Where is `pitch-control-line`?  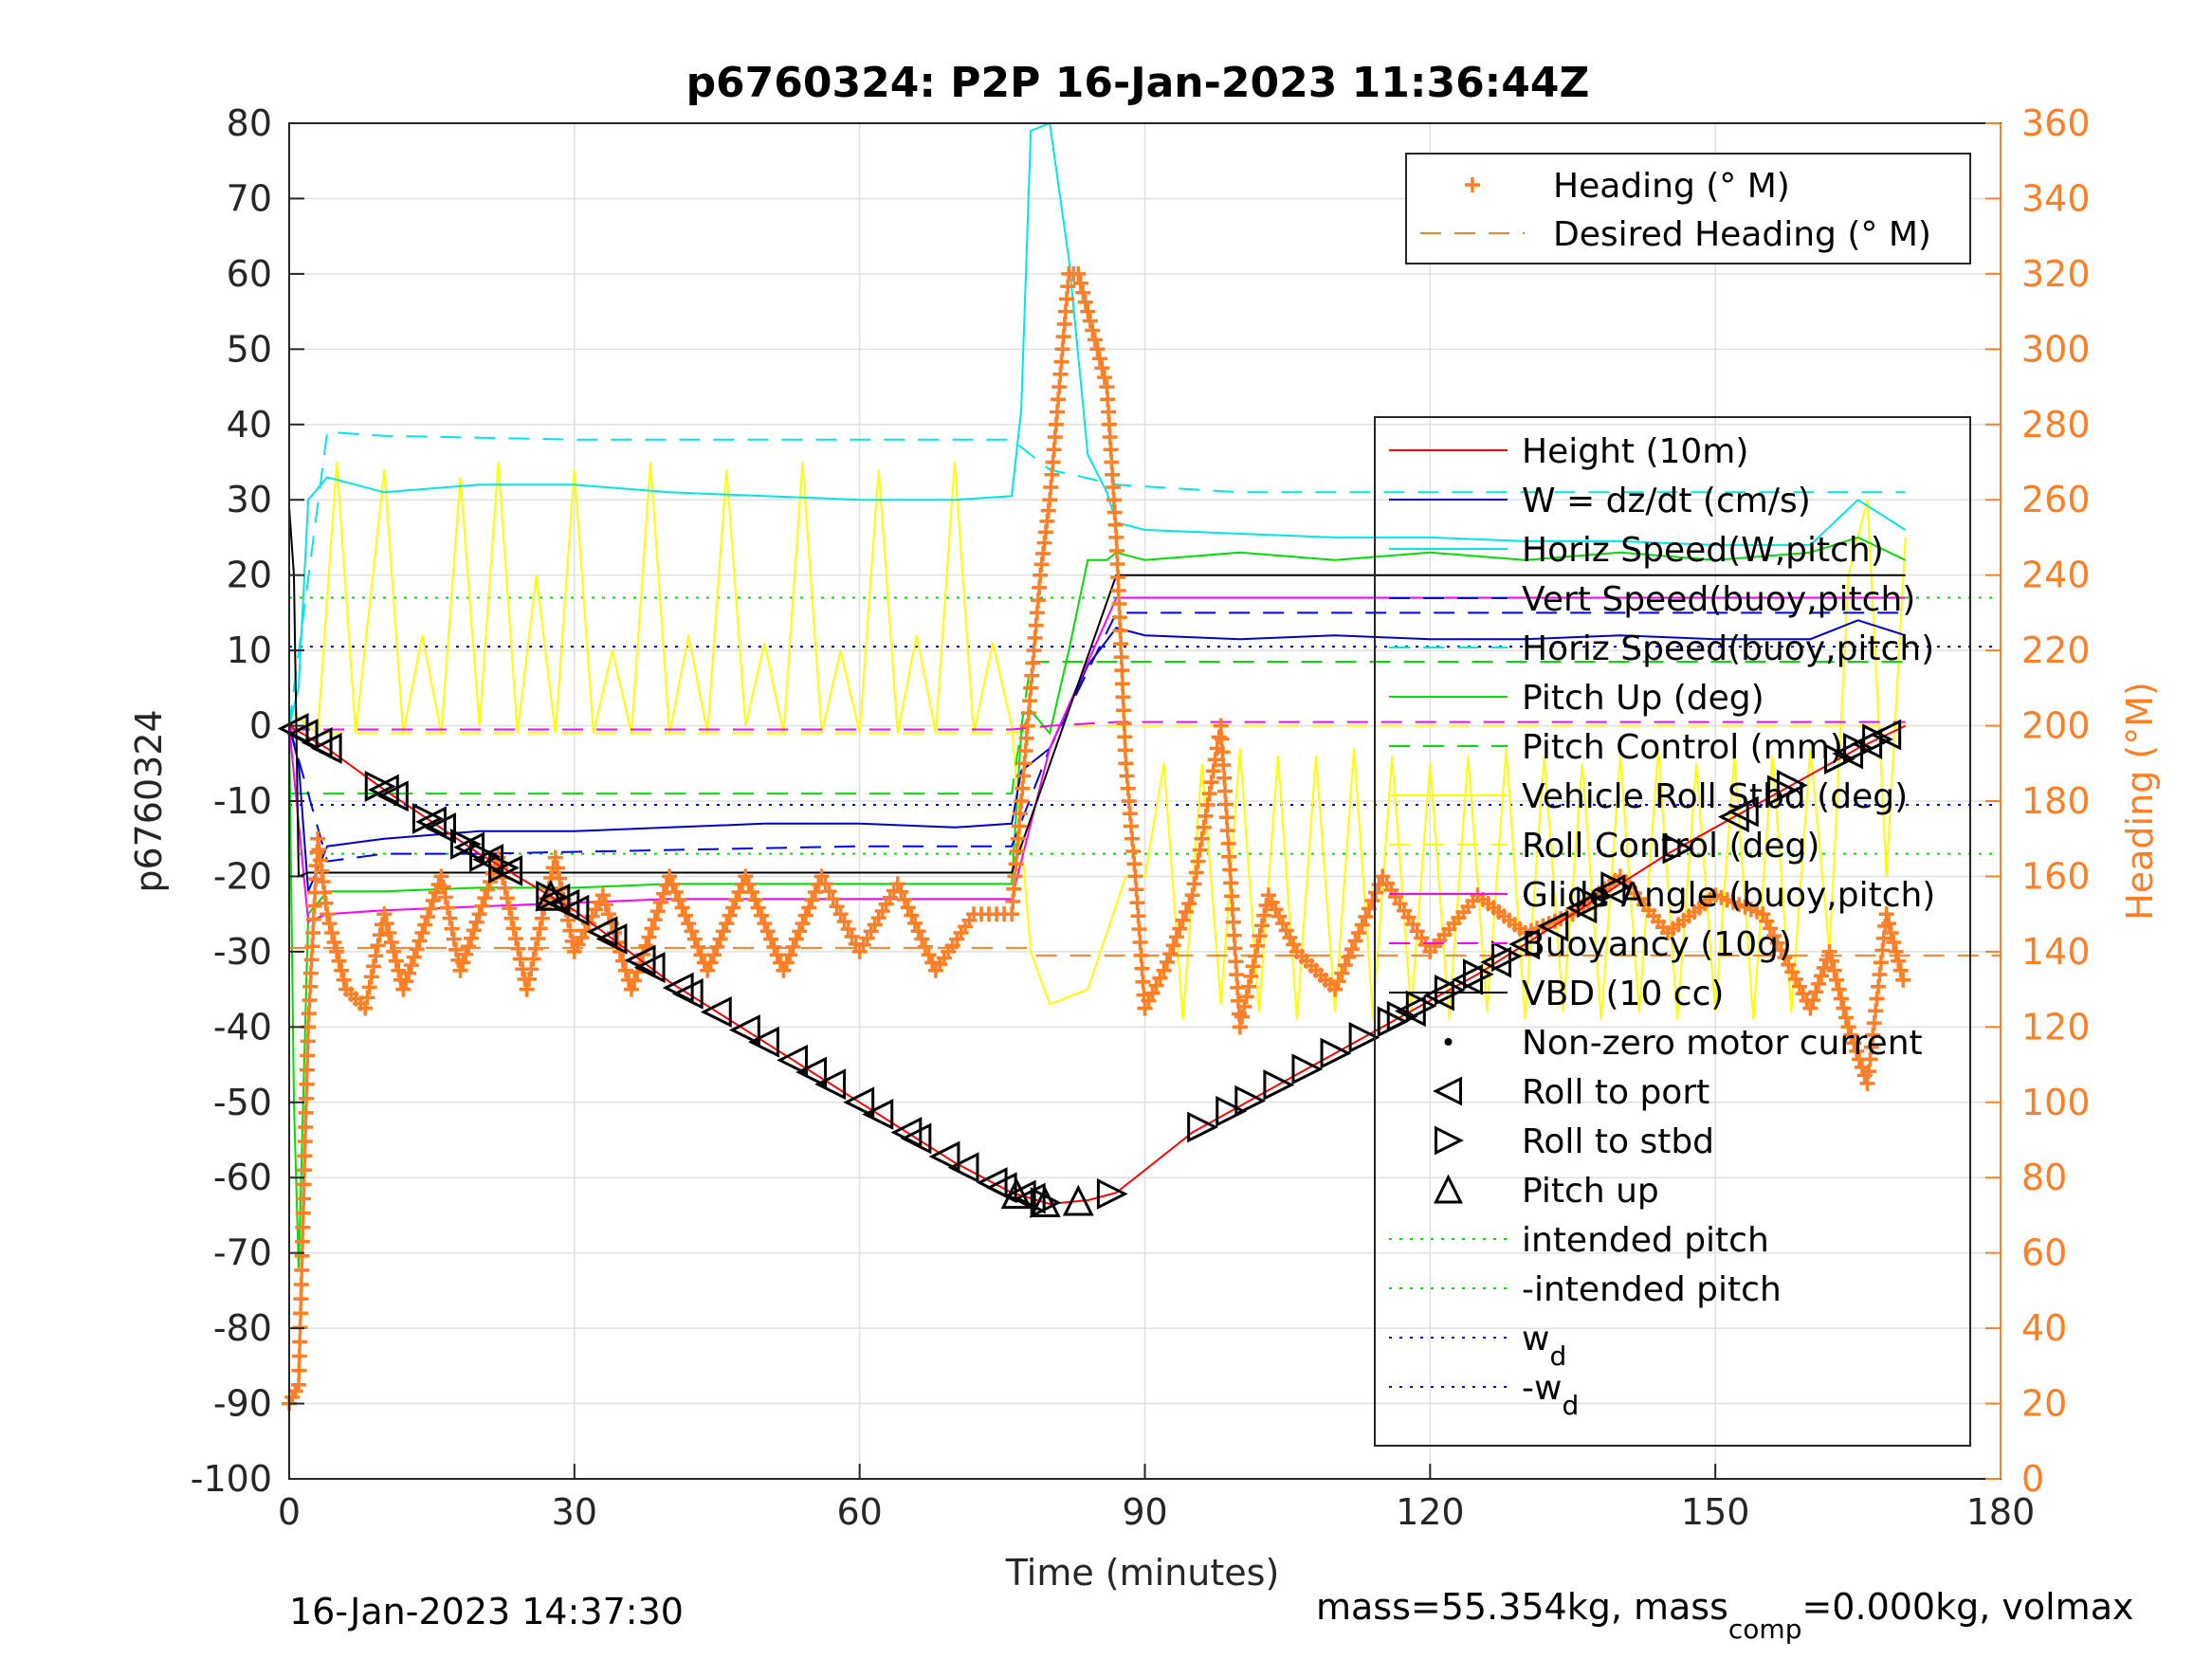
pitch-control-line is located at coordinates (1097, 728).